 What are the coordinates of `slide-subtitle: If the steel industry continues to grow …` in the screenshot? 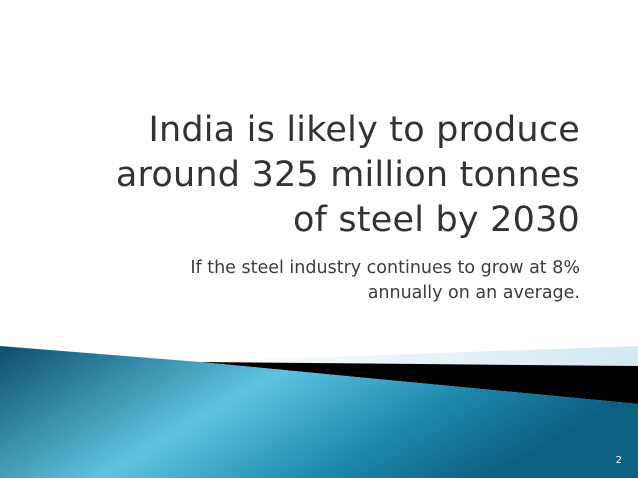 It's located at (310, 281).